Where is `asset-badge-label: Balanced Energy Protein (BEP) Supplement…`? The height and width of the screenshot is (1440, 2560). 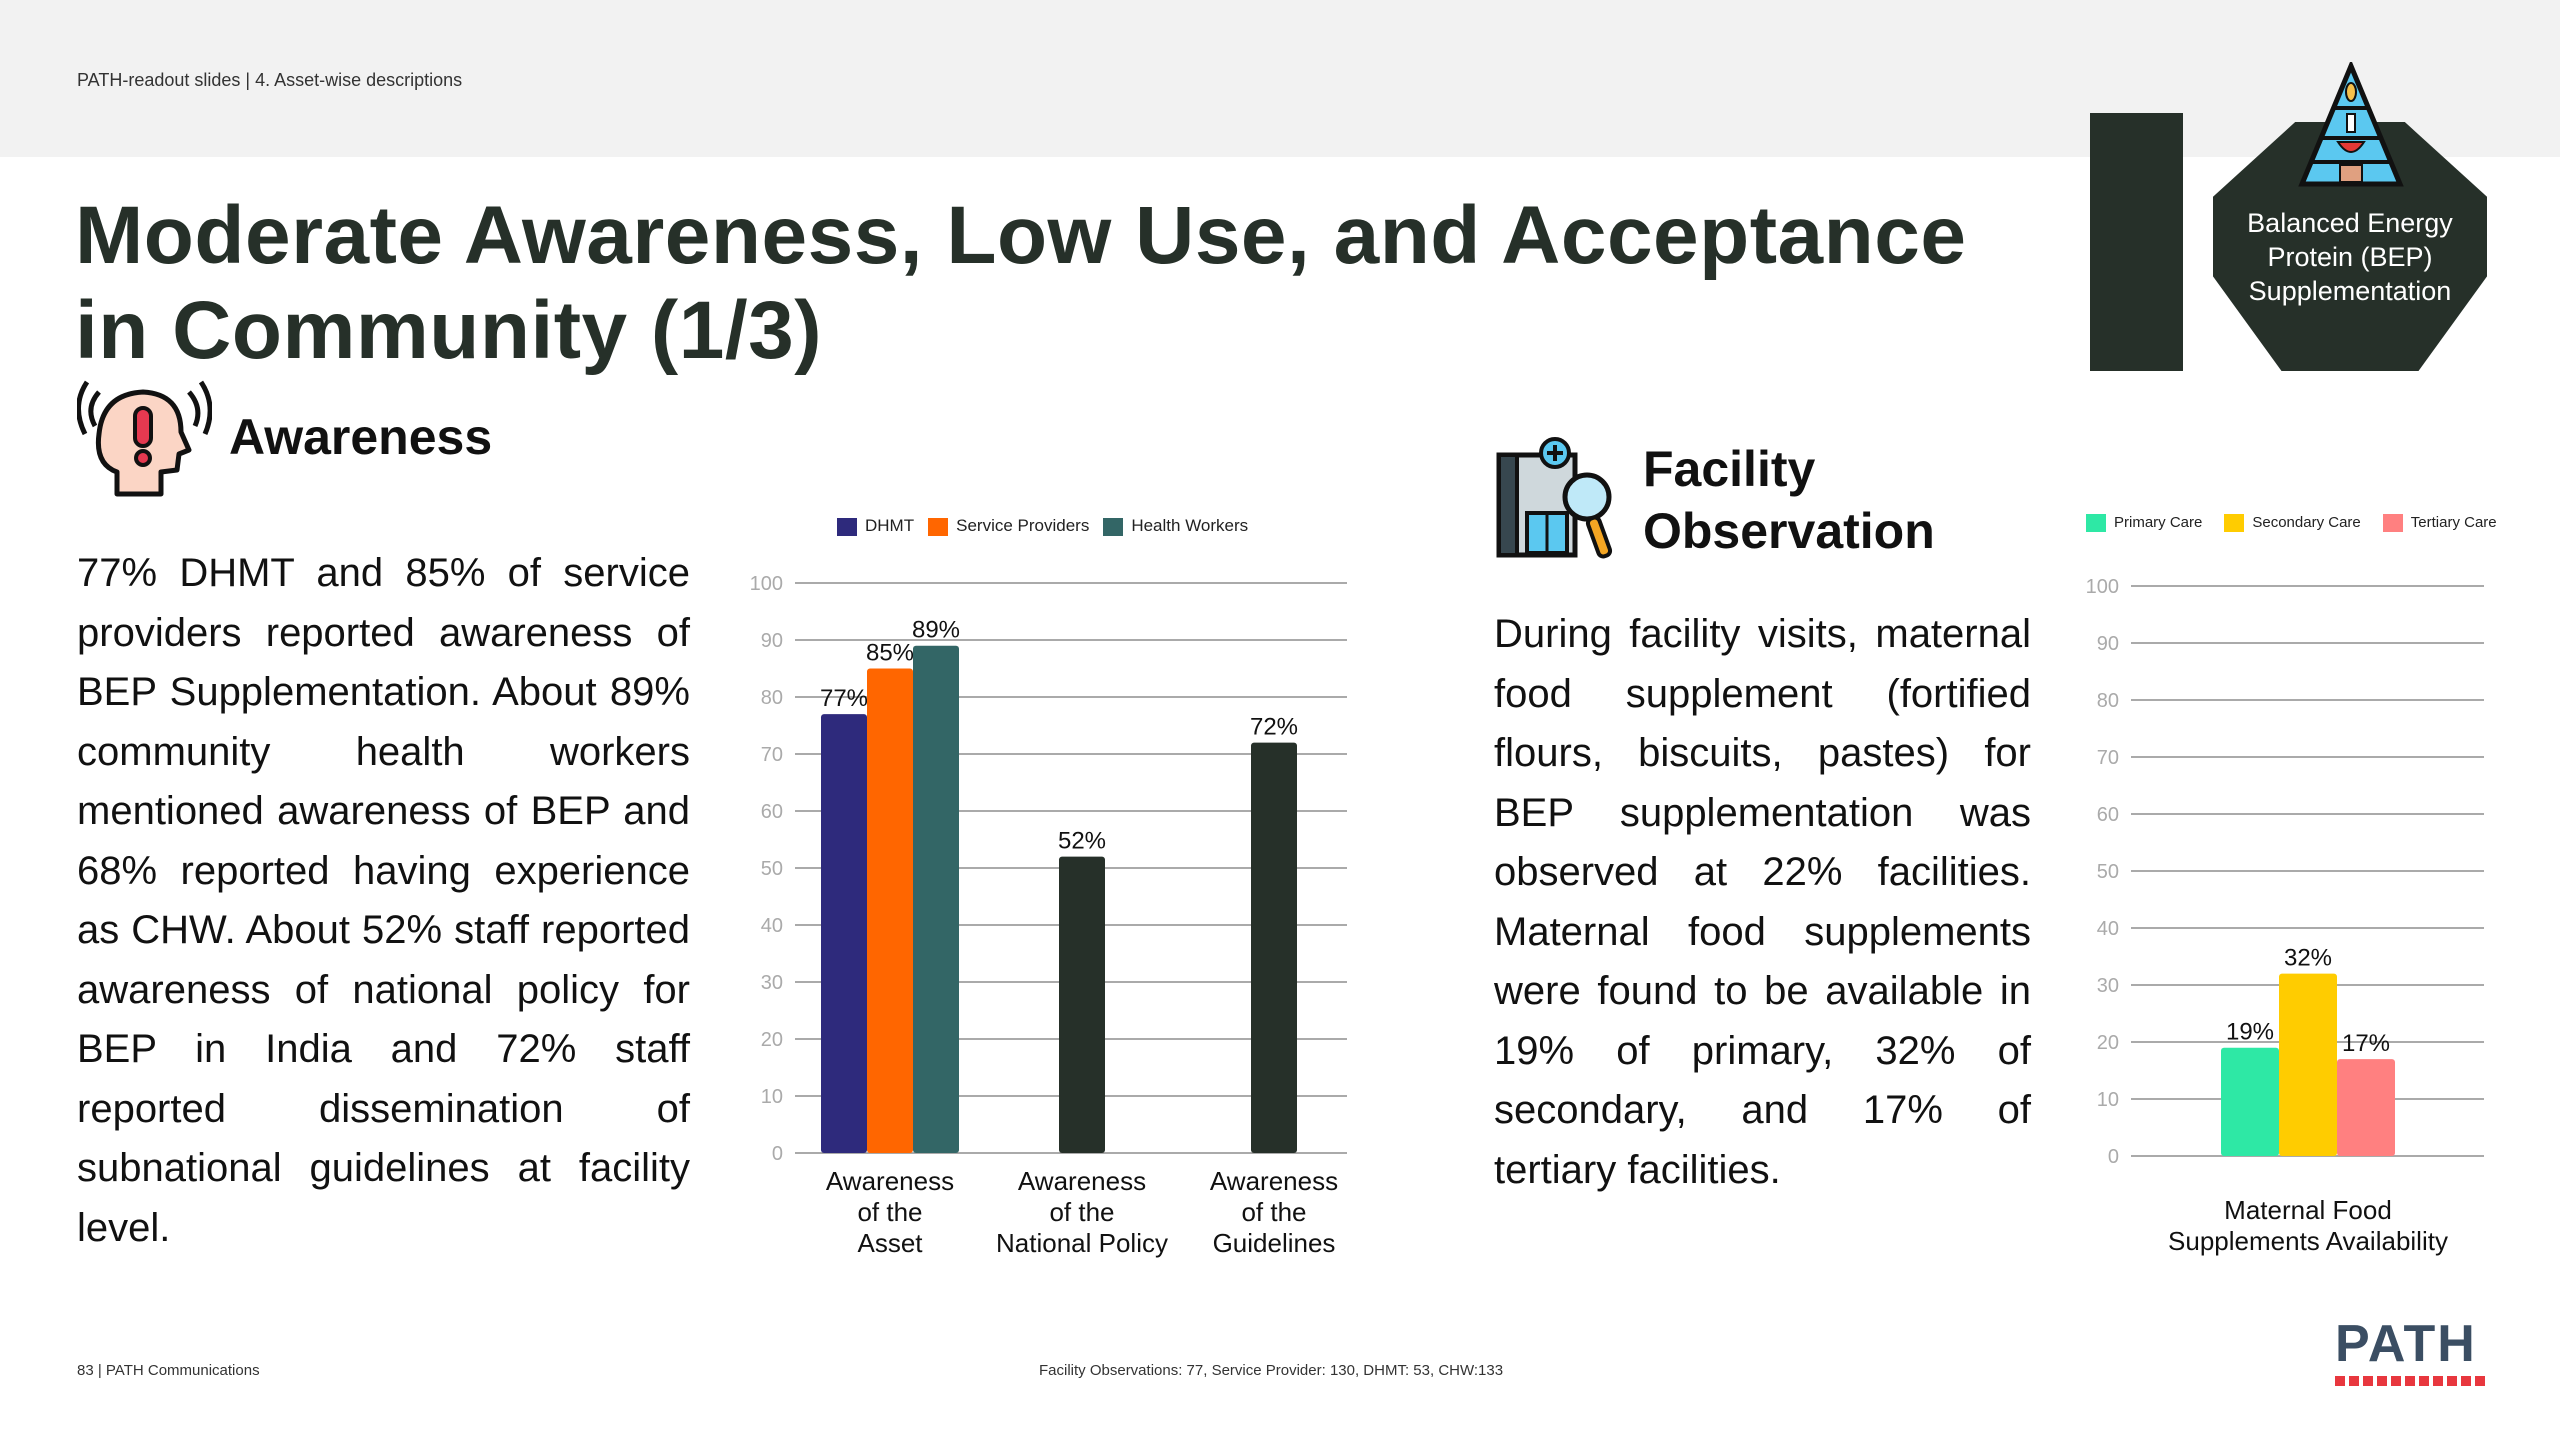 asset-badge-label: Balanced Energy Protein (BEP) Supplement… is located at coordinates (2350, 257).